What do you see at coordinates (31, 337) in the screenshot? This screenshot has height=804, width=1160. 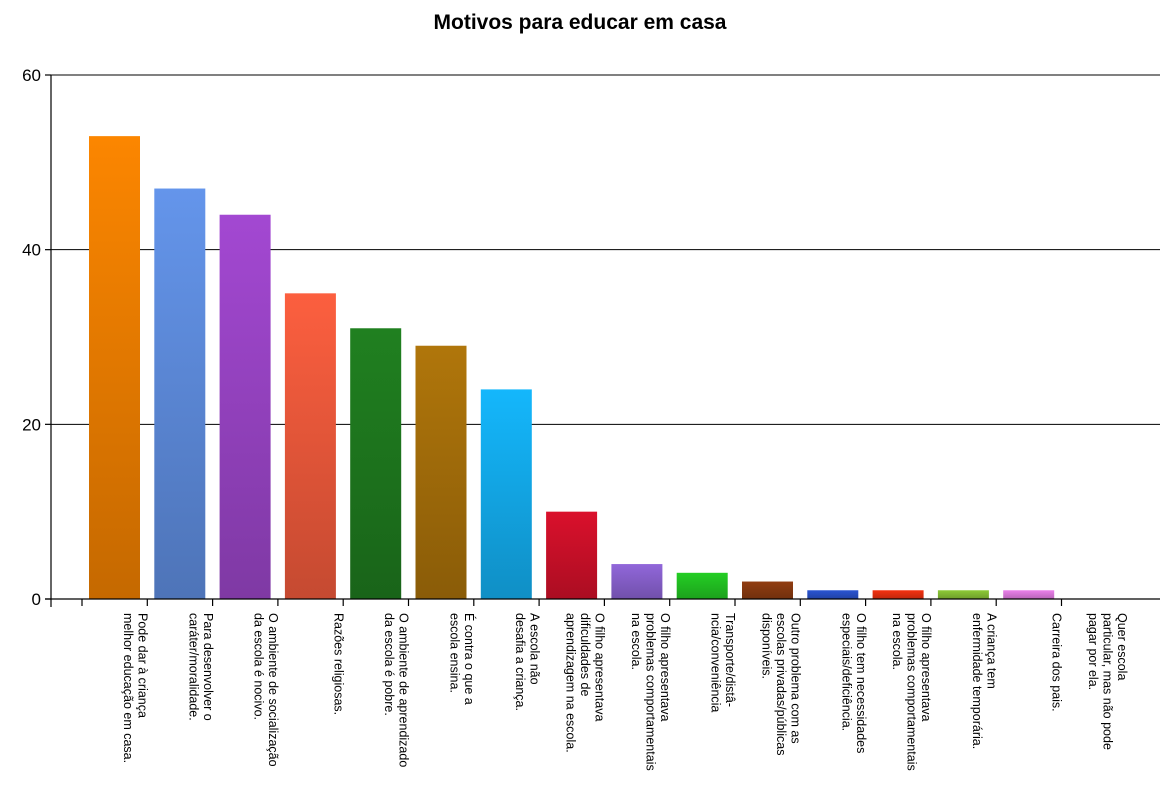 I see `y-tick-labels: 0 20 40 60` at bounding box center [31, 337].